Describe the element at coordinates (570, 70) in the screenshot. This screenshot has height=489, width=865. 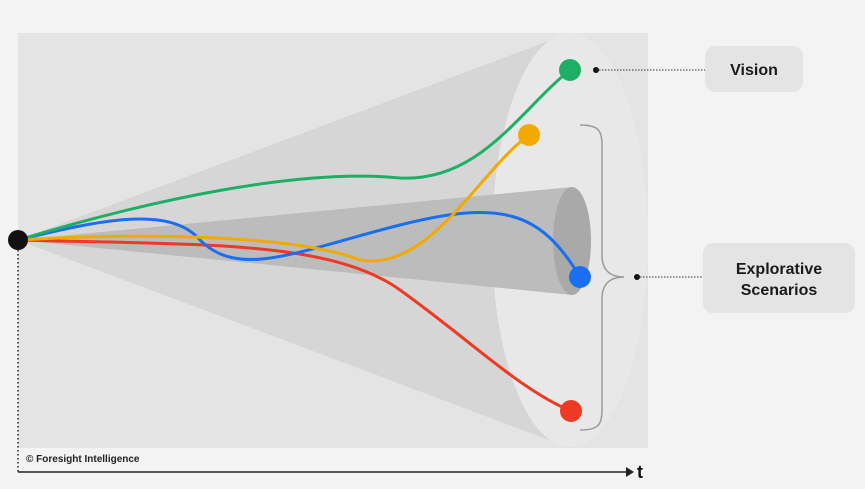
I see `vision-dot` at that location.